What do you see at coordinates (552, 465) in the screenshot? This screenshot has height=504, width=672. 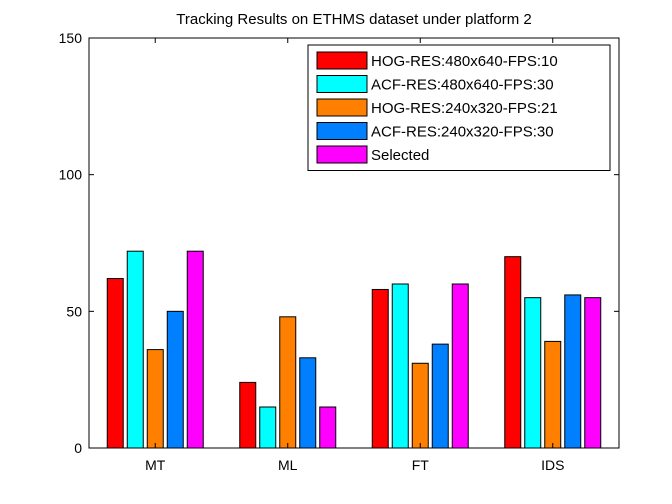 I see `x-tick-label-IDS: IDS` at bounding box center [552, 465].